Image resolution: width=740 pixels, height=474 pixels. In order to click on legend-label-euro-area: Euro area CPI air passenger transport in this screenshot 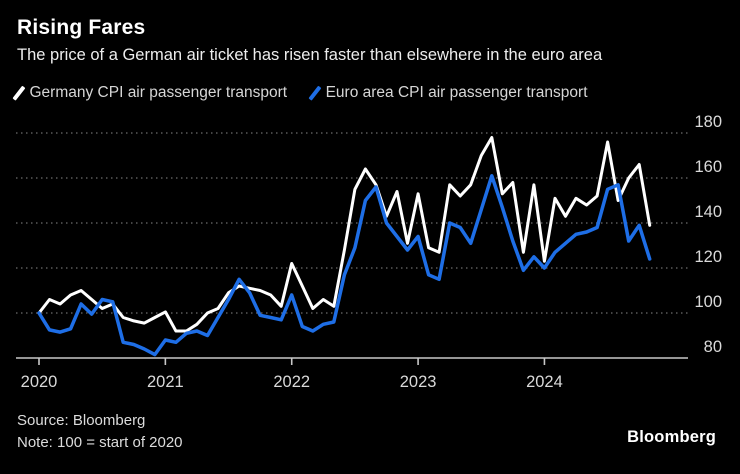, I will do `click(456, 92)`.